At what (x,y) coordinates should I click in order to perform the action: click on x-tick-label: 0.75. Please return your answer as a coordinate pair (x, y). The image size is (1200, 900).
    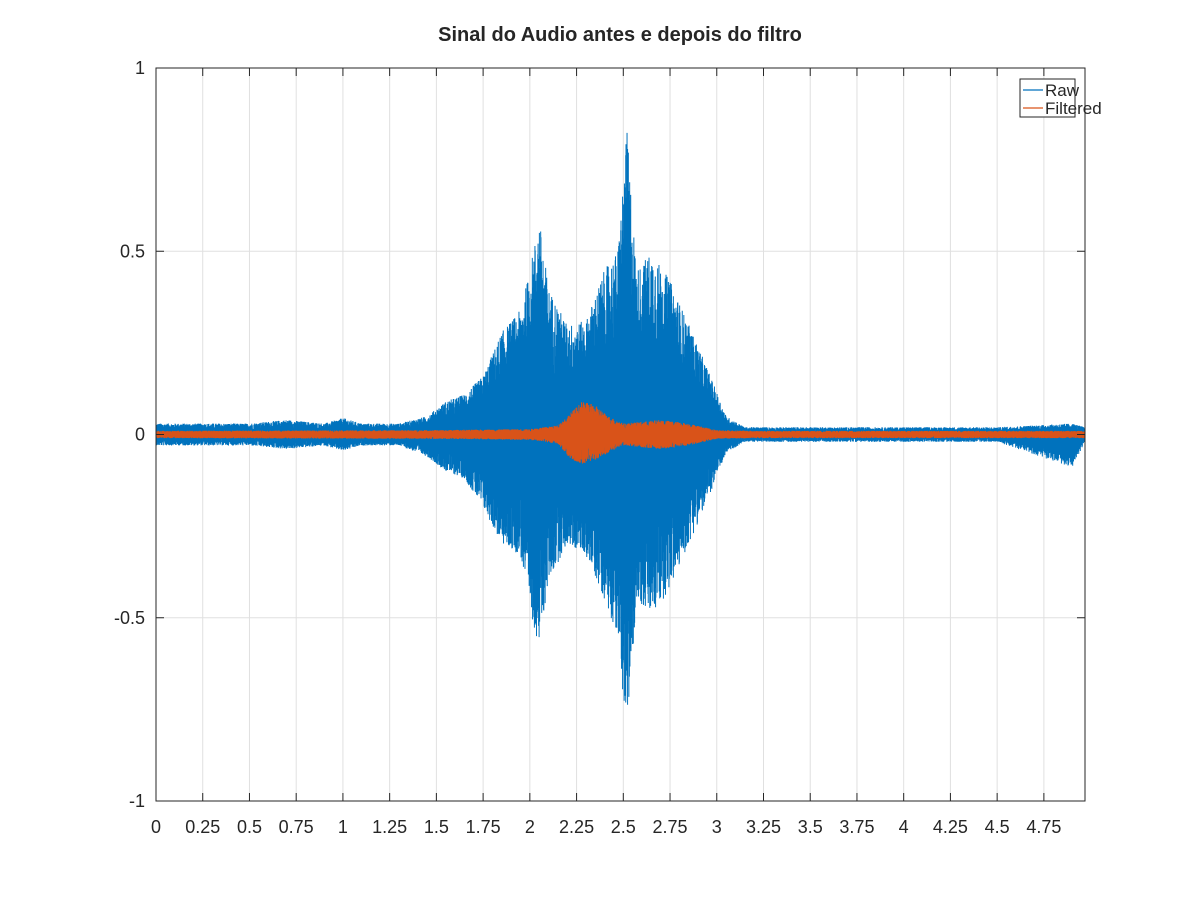
    Looking at the image, I should click on (296, 827).